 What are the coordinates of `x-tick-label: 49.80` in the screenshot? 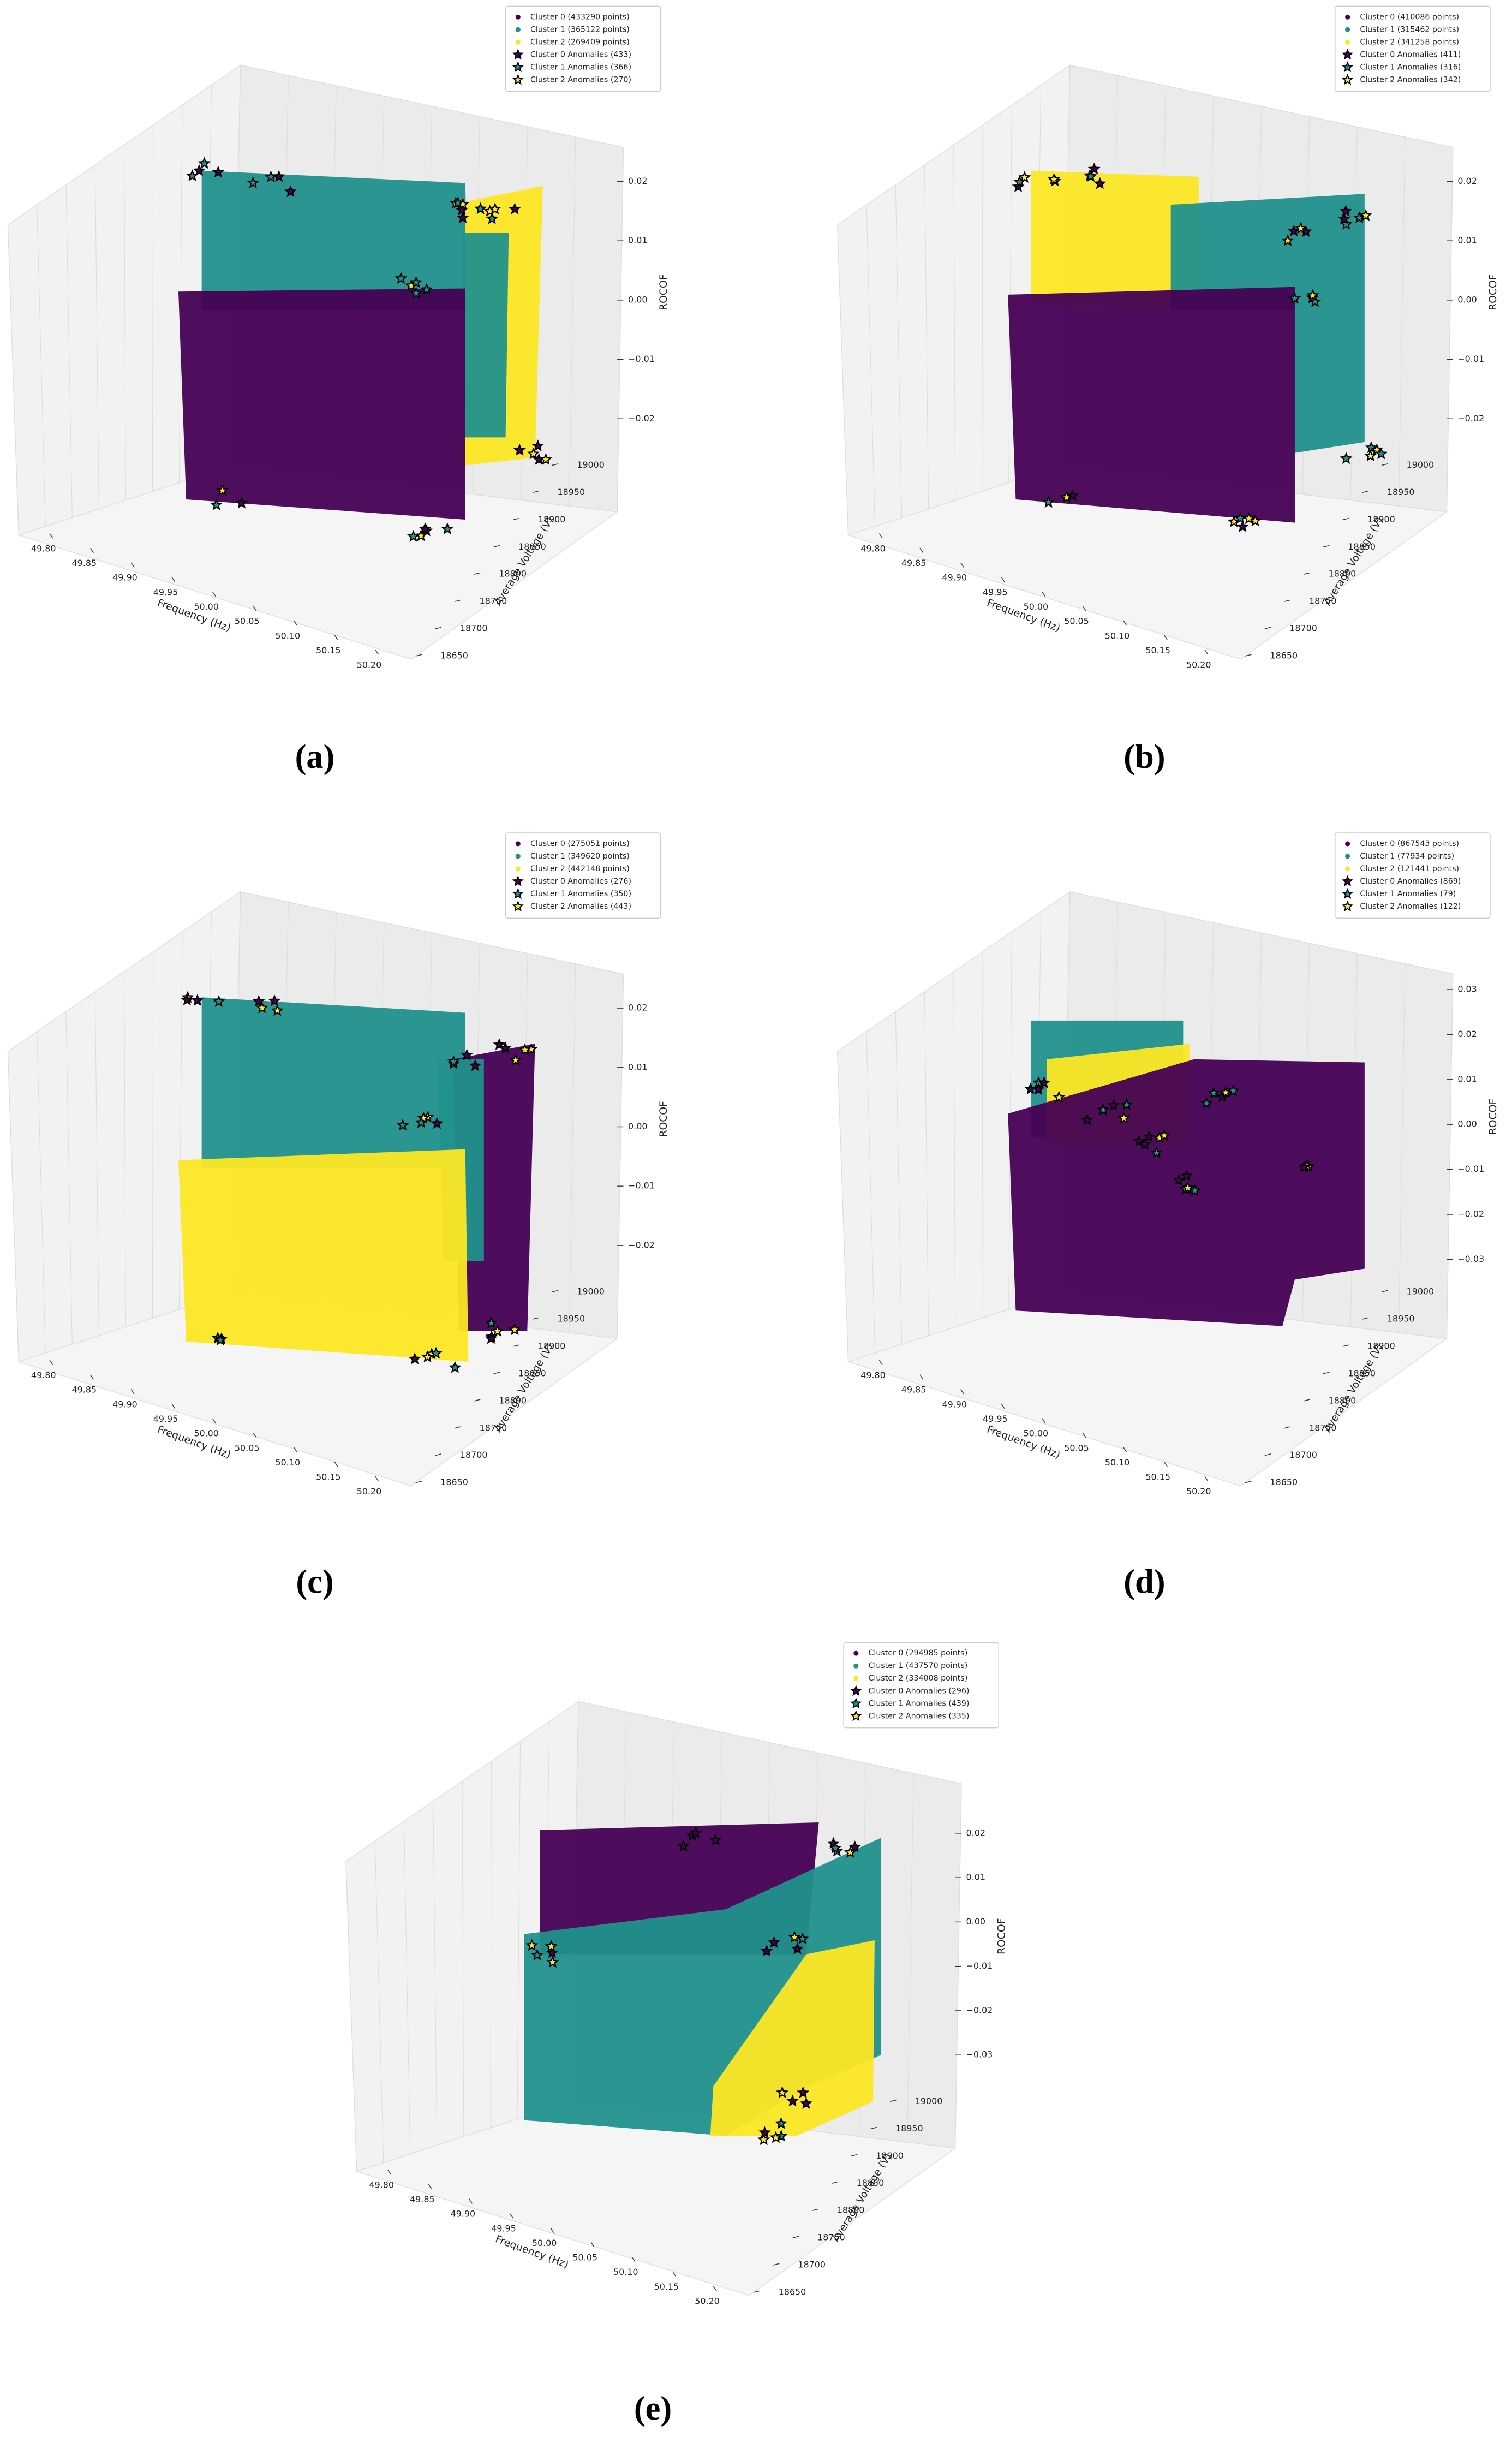 It's located at (381, 2184).